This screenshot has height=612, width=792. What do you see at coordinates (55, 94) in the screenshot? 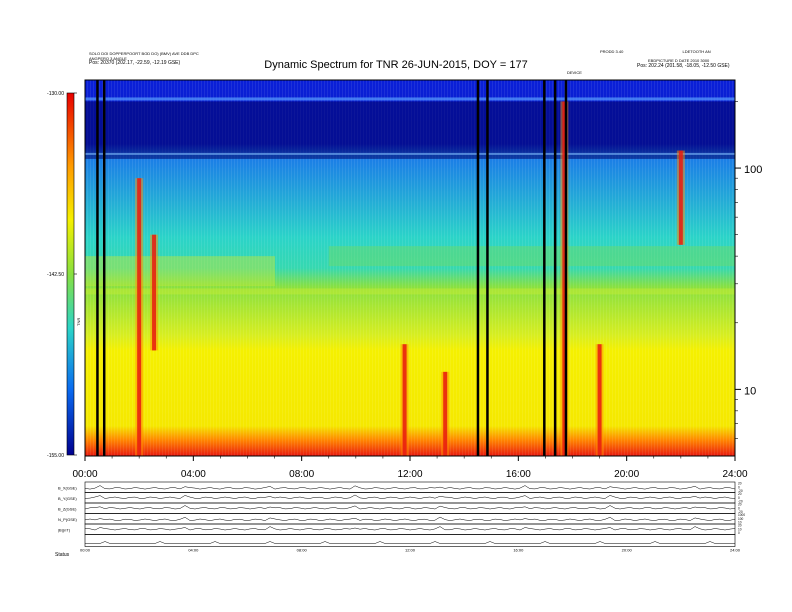
I see `colorbar-tick-label: -130.00` at bounding box center [55, 94].